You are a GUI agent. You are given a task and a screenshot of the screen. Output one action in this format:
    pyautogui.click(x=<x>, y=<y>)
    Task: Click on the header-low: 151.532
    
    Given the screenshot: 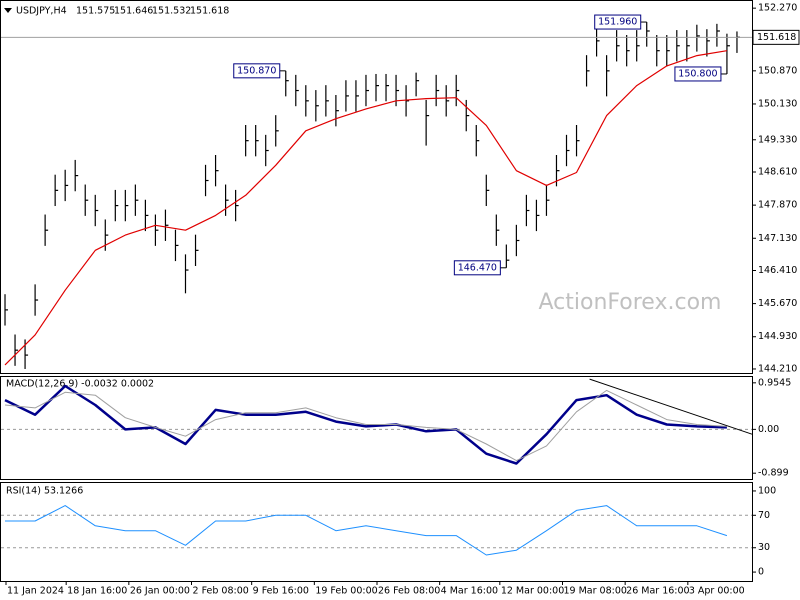 What is the action you would take?
    pyautogui.click(x=171, y=11)
    